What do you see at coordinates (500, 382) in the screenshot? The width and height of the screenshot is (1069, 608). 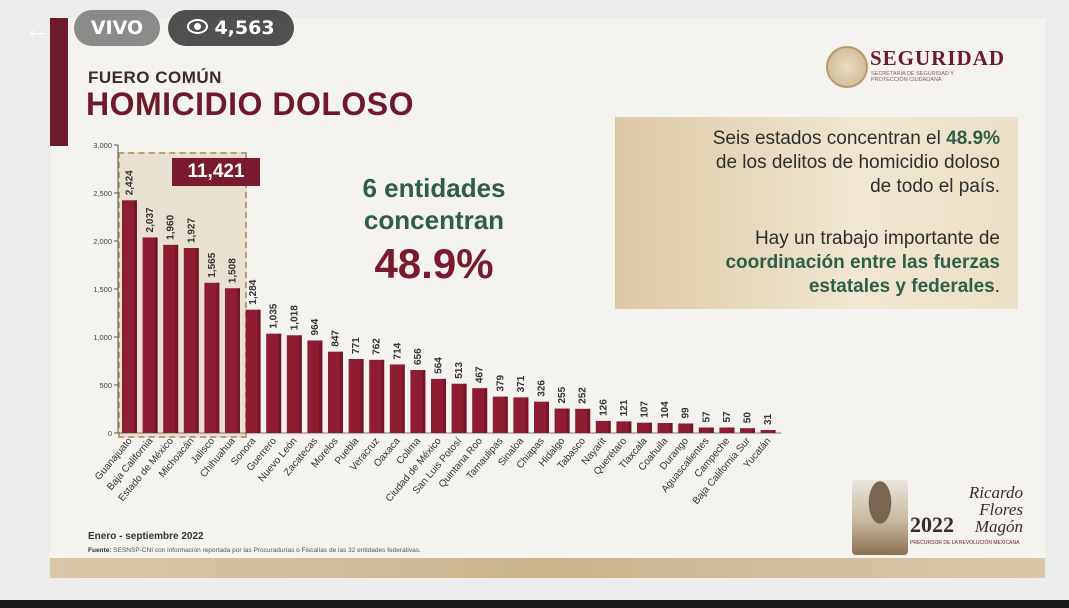 I see `value-label: 379` at bounding box center [500, 382].